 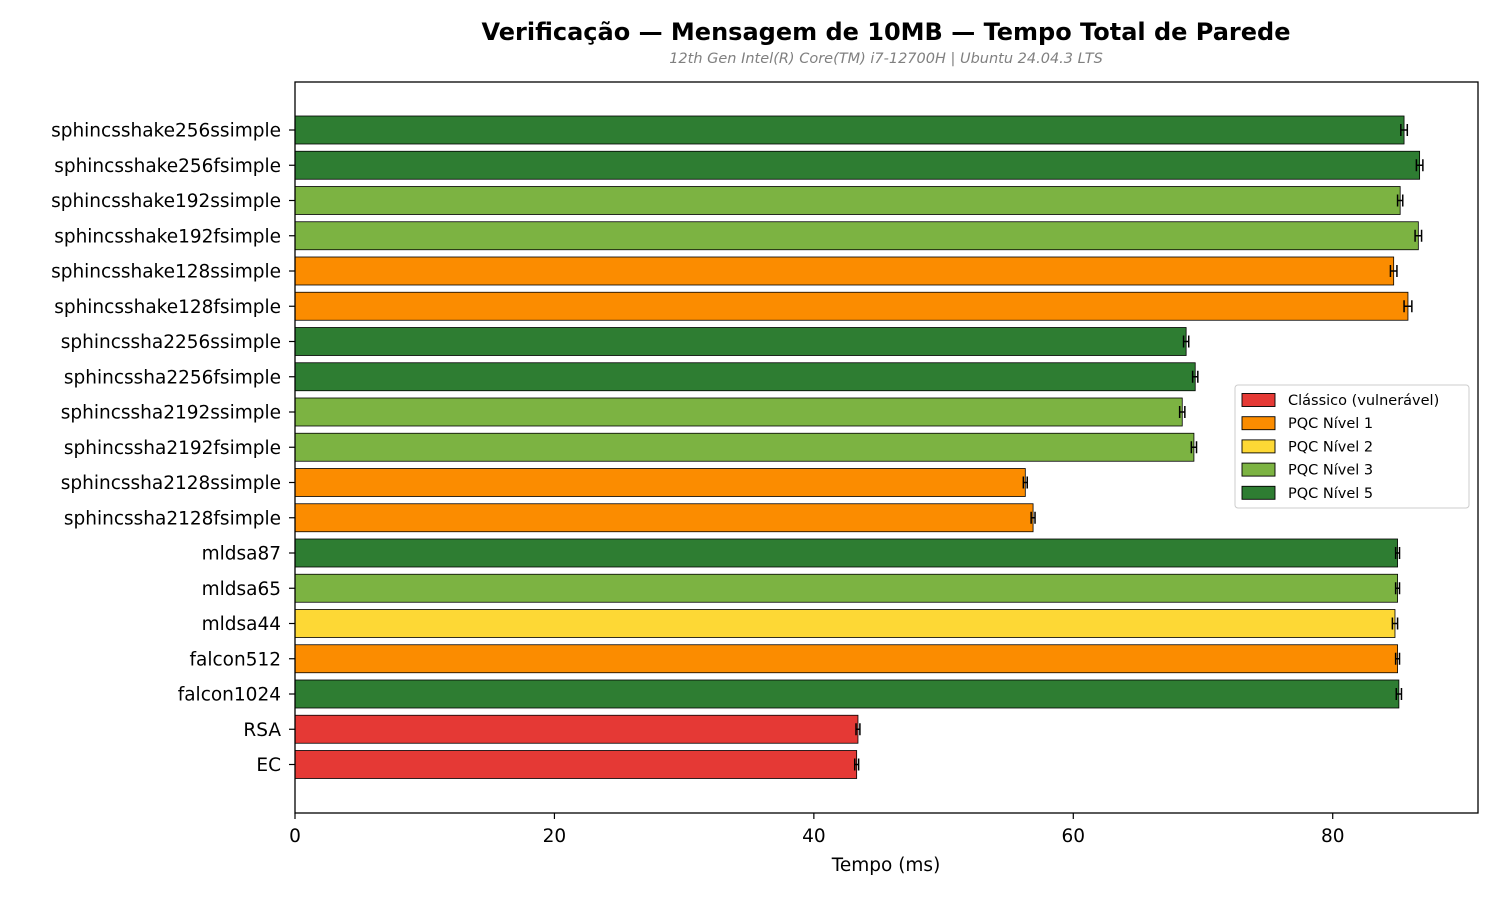 What do you see at coordinates (886, 865) in the screenshot?
I see `x-axis-label: Tempo (ms)` at bounding box center [886, 865].